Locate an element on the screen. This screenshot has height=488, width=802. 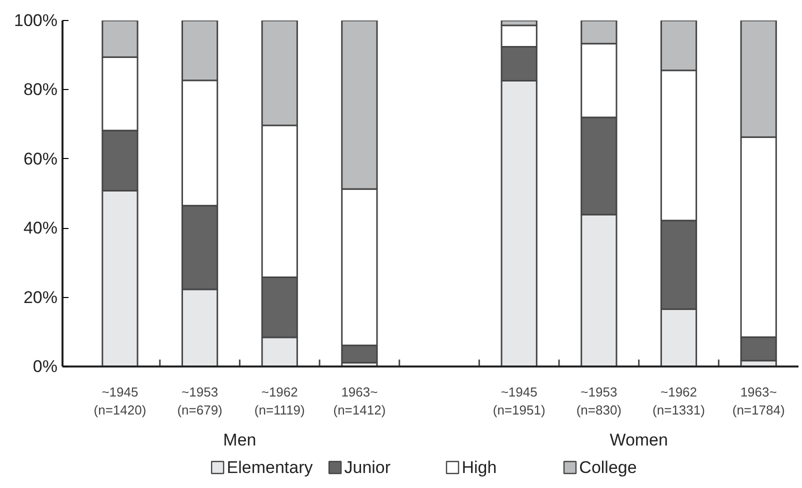
legend-label: High is located at coordinates (479, 467).